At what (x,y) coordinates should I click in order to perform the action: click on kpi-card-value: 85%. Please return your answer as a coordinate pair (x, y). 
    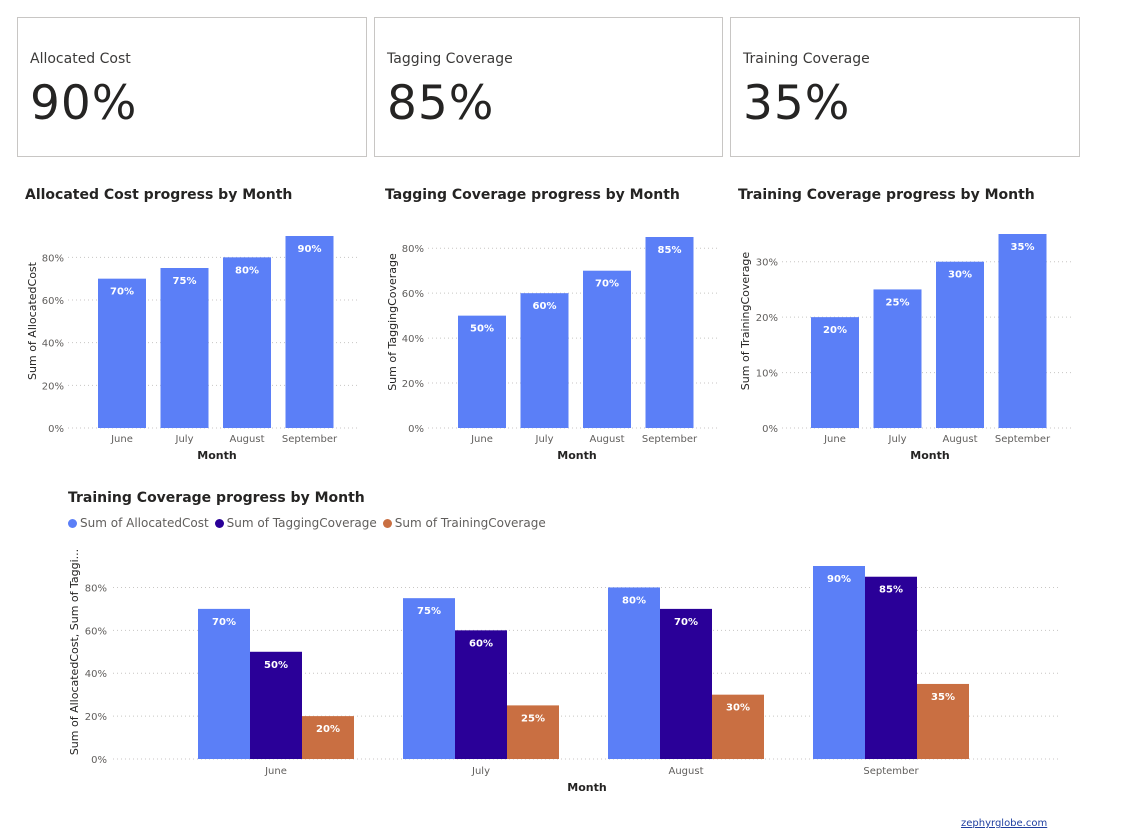
    Looking at the image, I should click on (441, 103).